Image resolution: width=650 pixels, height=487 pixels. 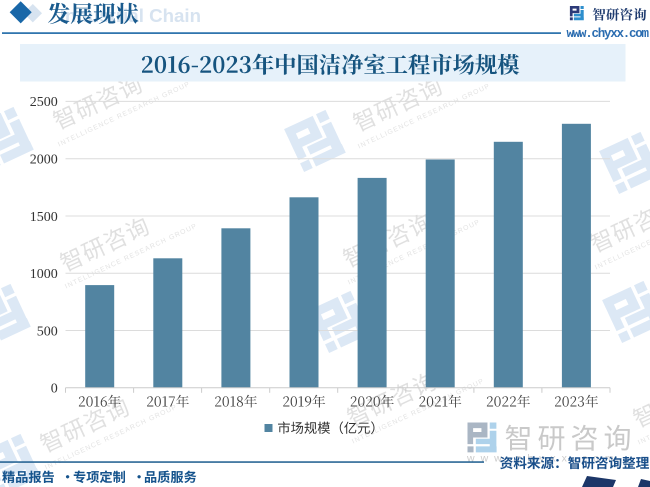 I want to click on svg-text: 2500, so click(x=44, y=102).